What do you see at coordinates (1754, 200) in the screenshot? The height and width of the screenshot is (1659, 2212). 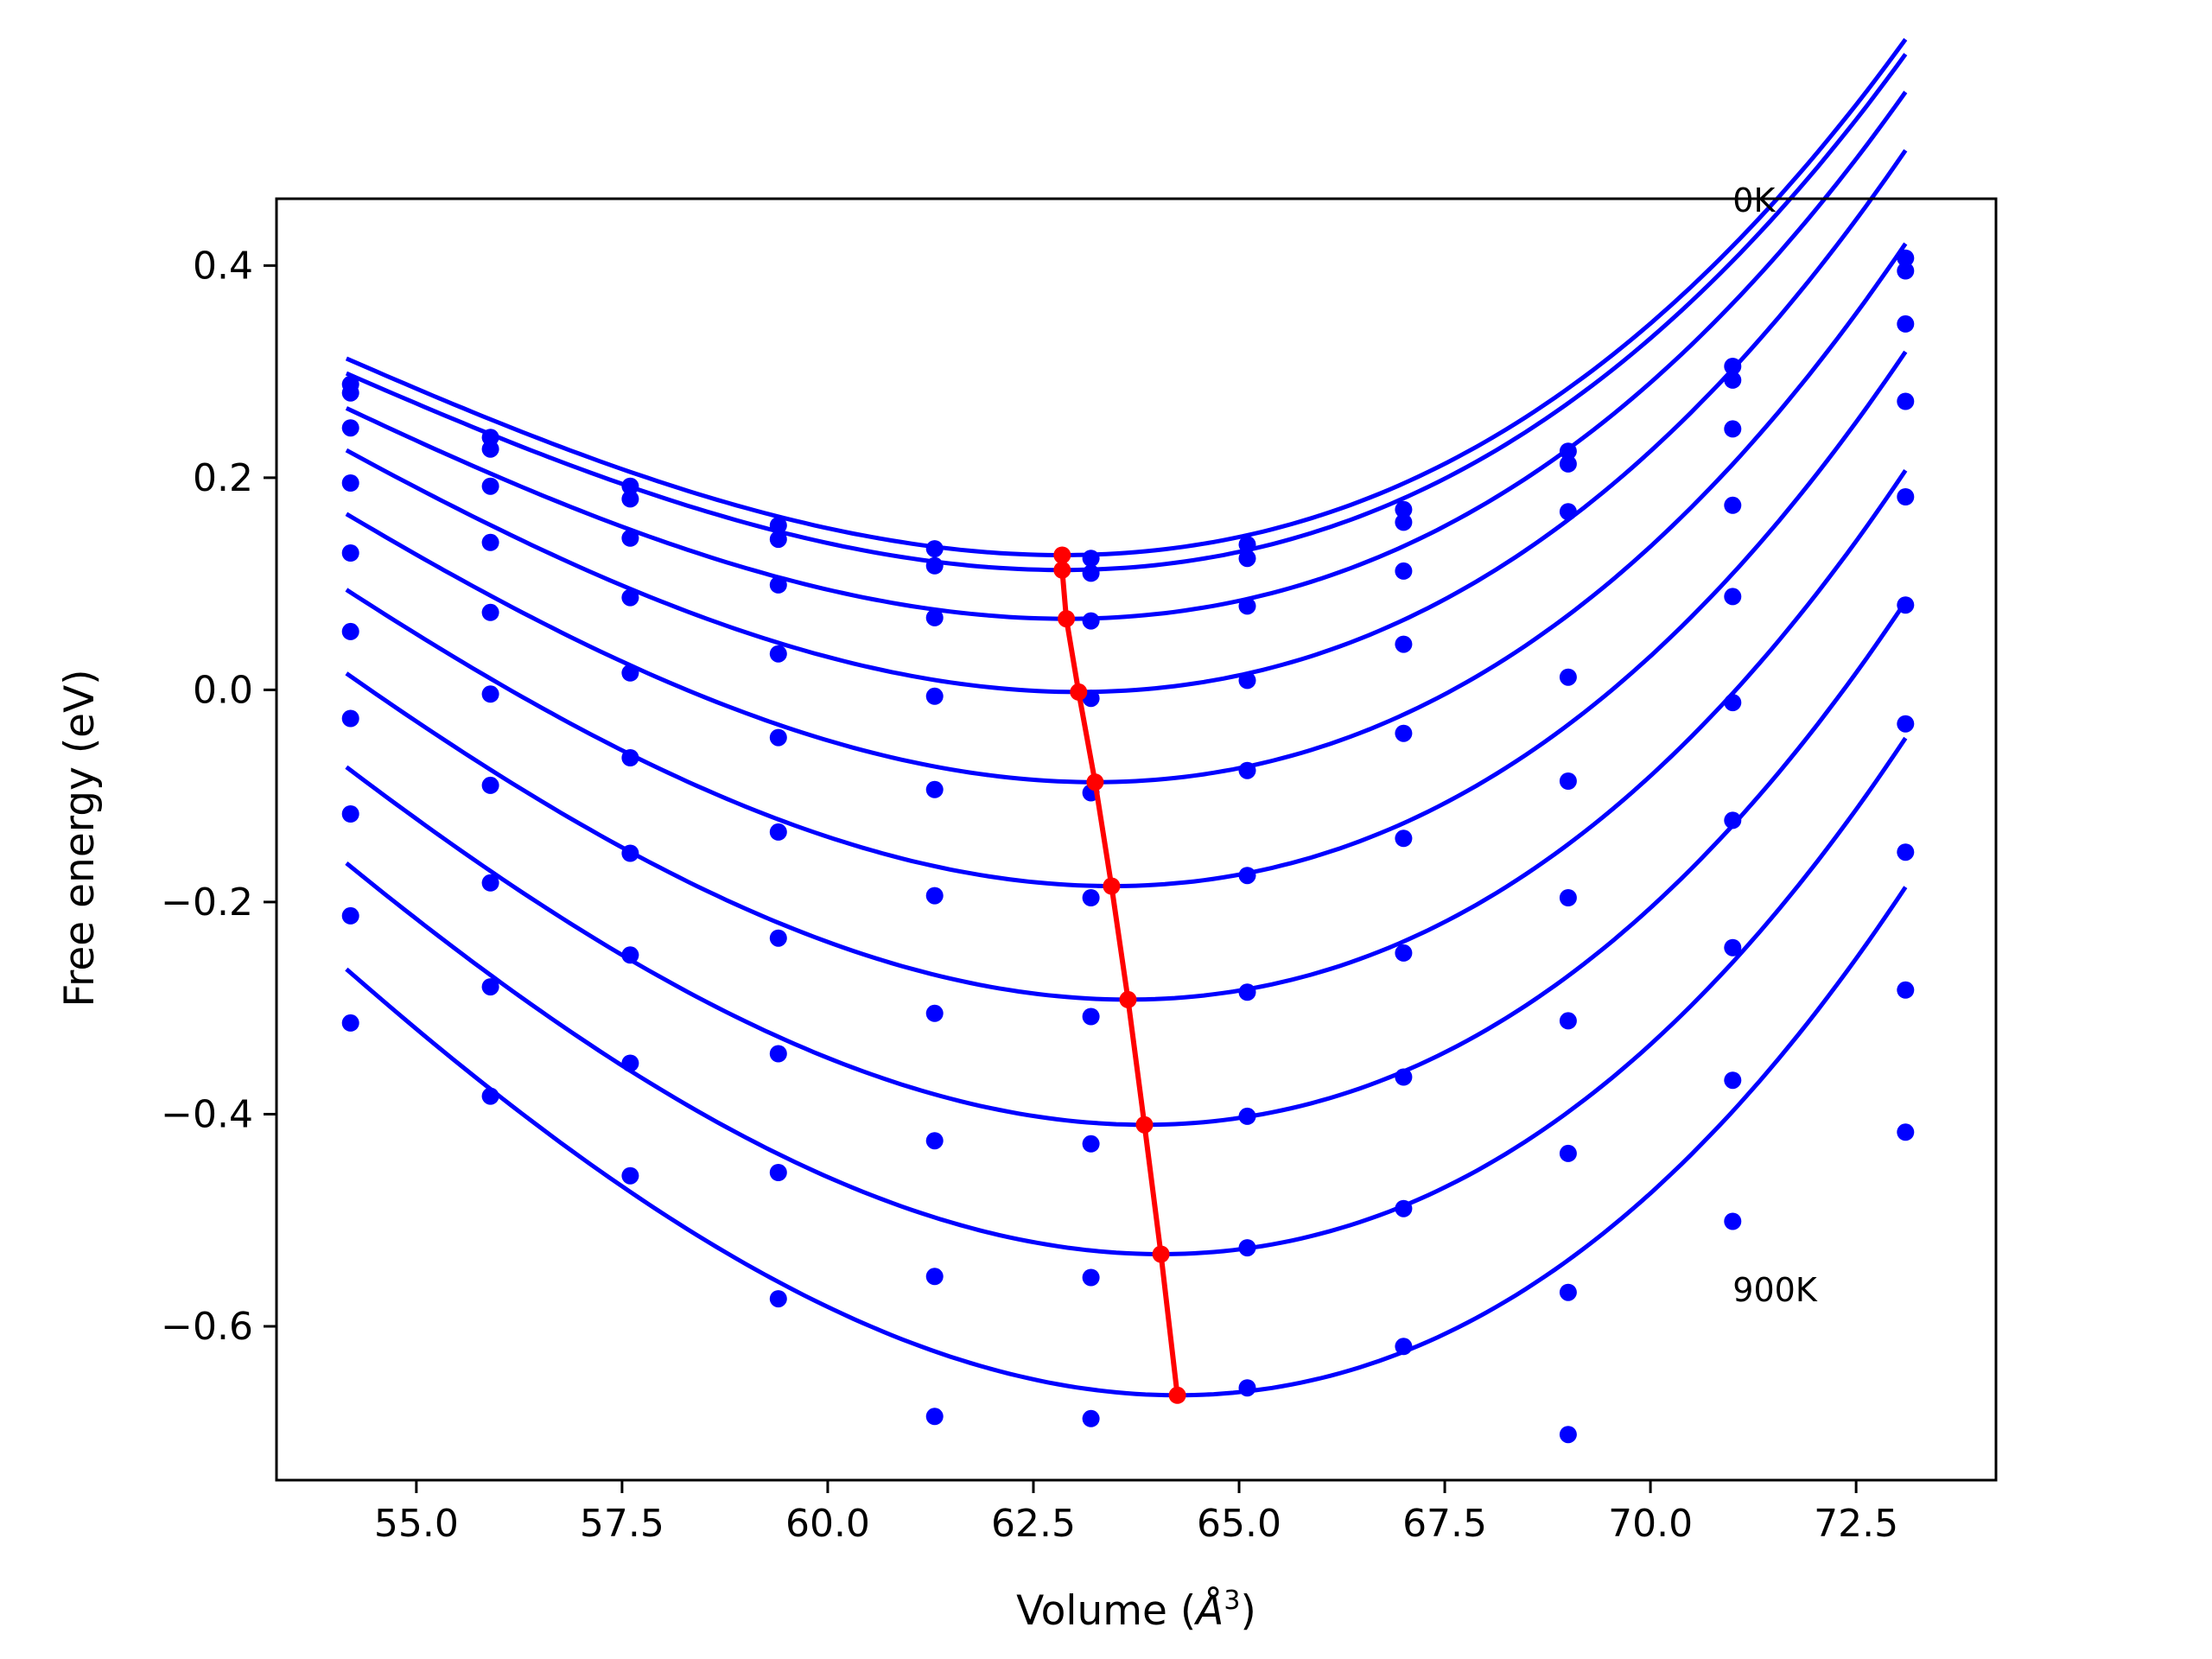 I see `annotation-0k: 0K` at bounding box center [1754, 200].